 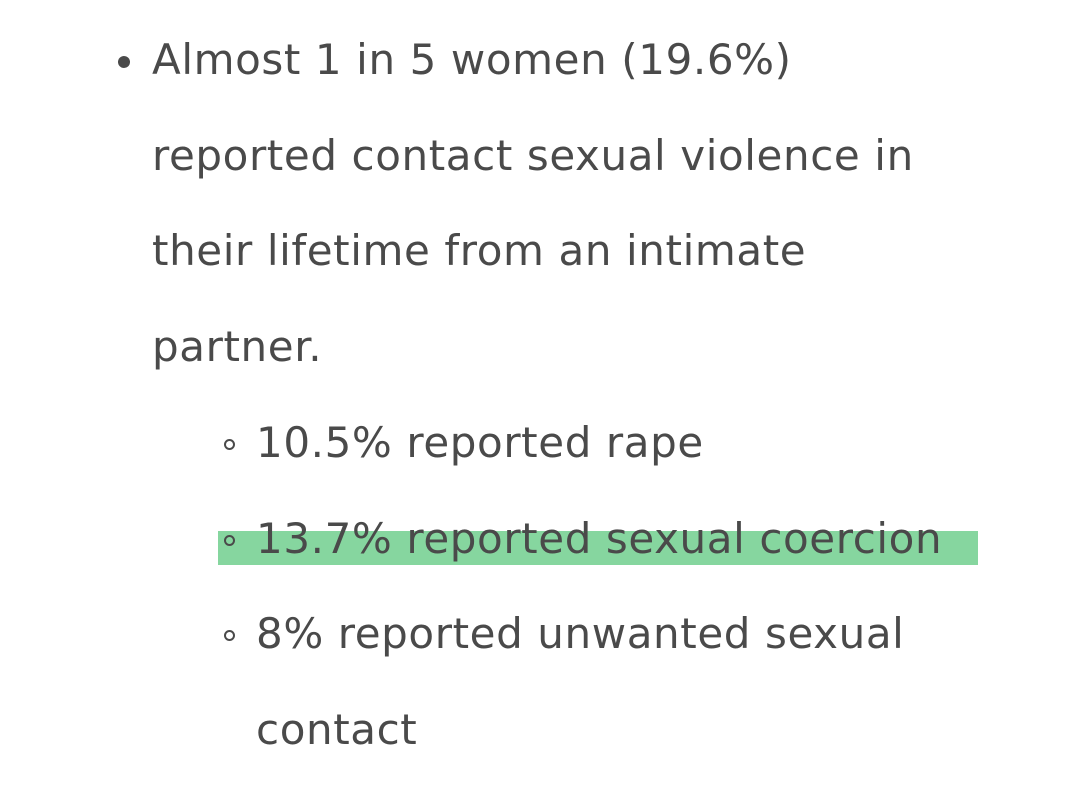 I want to click on sub-list-text: 8% reported unwanted sexual, so click(x=580, y=634).